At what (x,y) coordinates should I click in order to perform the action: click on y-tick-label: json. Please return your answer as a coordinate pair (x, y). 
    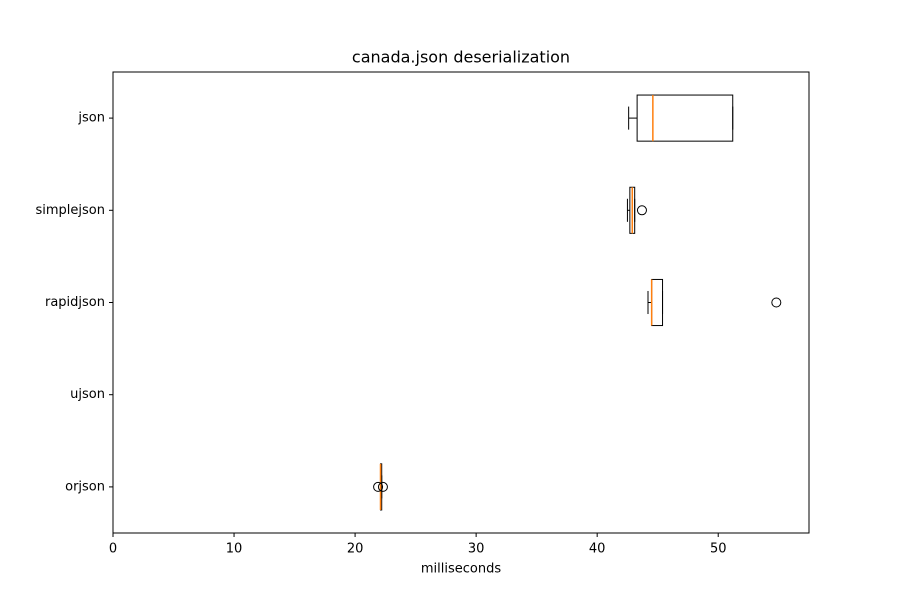
    Looking at the image, I should click on (91, 118).